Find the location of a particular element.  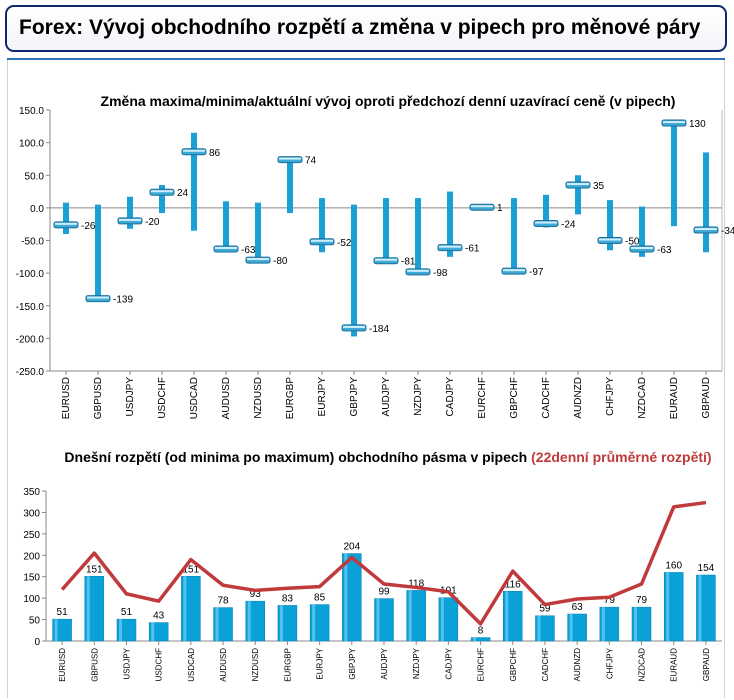

bar-value-label: 116 is located at coordinates (513, 584).